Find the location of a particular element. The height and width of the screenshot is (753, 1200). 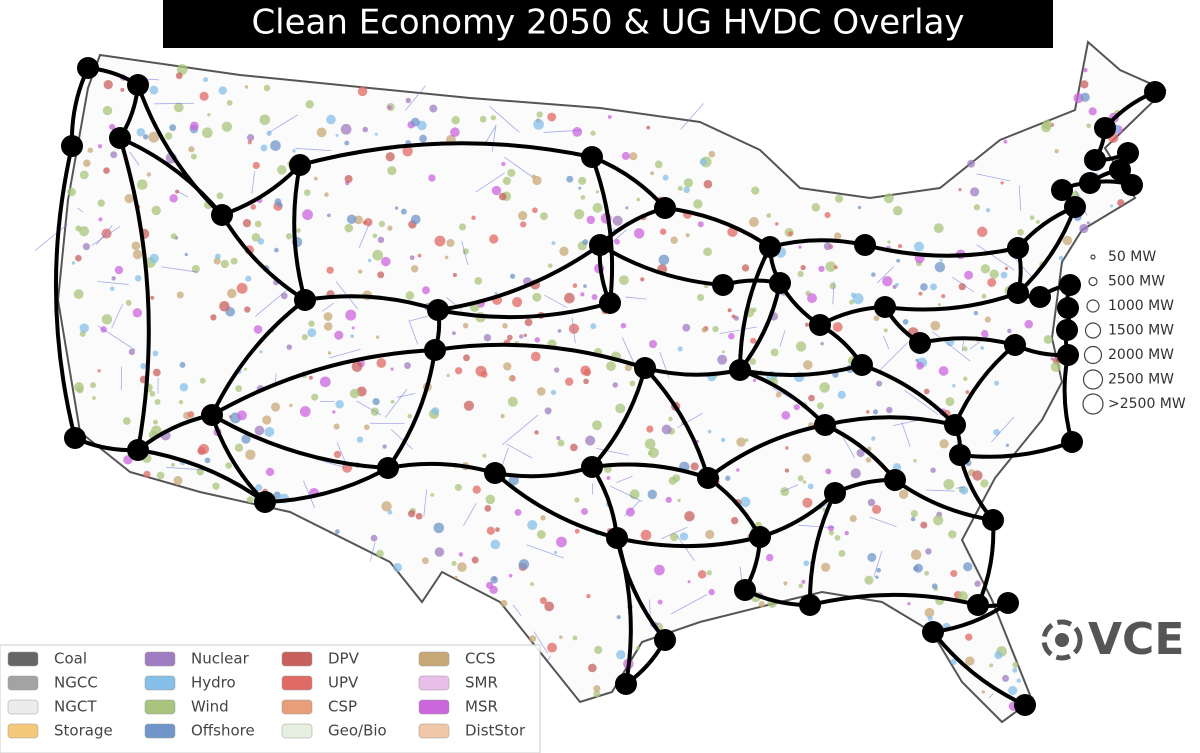

logo-core is located at coordinates (1062, 640).